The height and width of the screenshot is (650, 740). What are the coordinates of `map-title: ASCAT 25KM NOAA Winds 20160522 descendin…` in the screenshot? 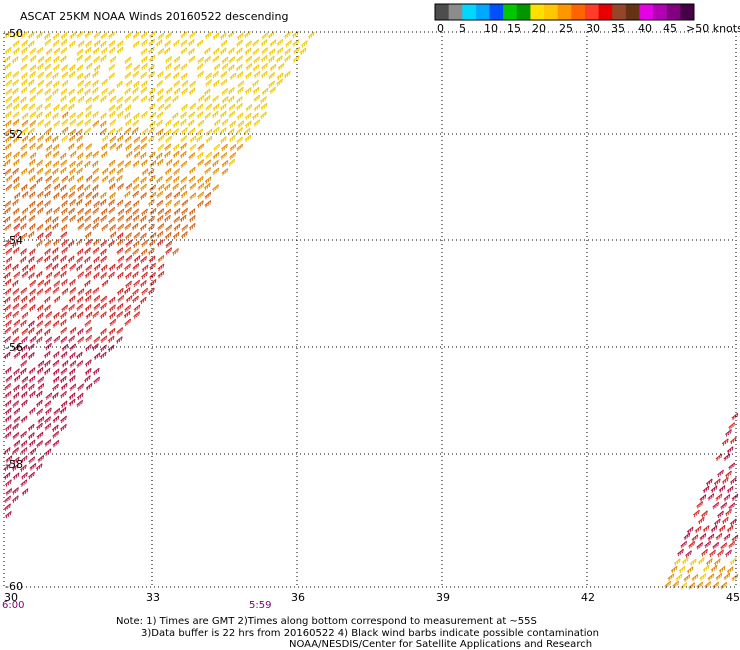 It's located at (154, 16).